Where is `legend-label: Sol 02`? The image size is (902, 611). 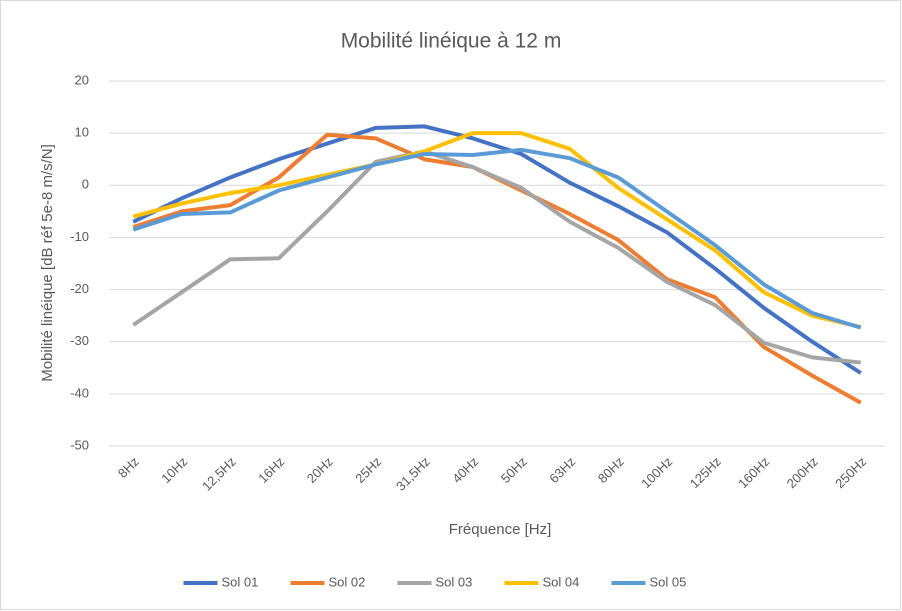
legend-label: Sol 02 is located at coordinates (347, 581).